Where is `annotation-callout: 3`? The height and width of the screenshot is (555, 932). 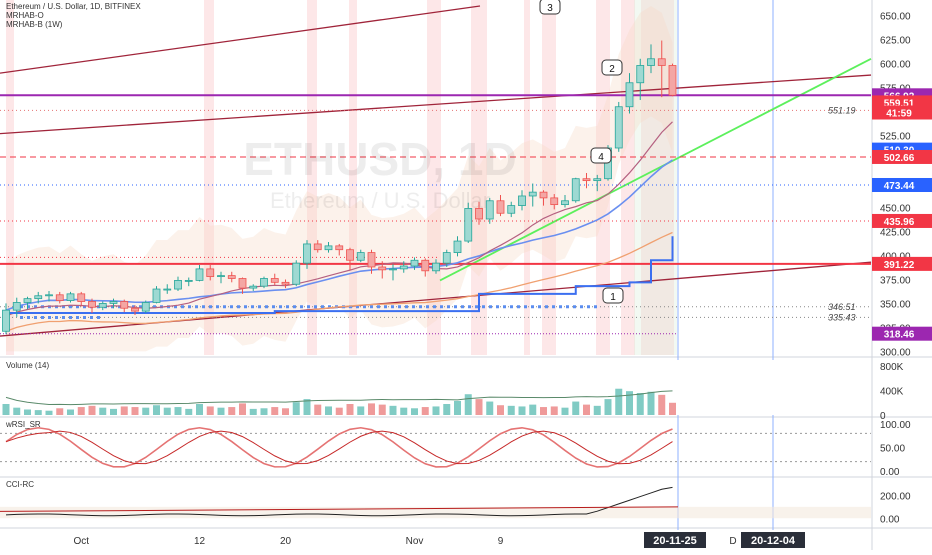 annotation-callout: 3 is located at coordinates (550, 7).